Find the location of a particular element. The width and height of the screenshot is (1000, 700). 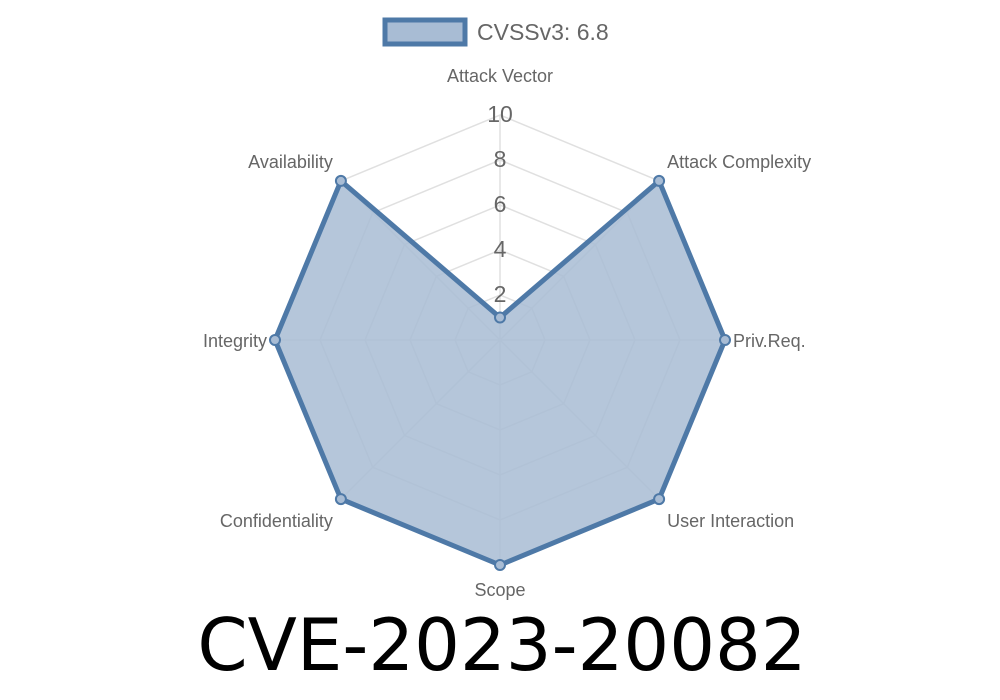

legend: CVSSv3: 6.8 is located at coordinates (495, 32).